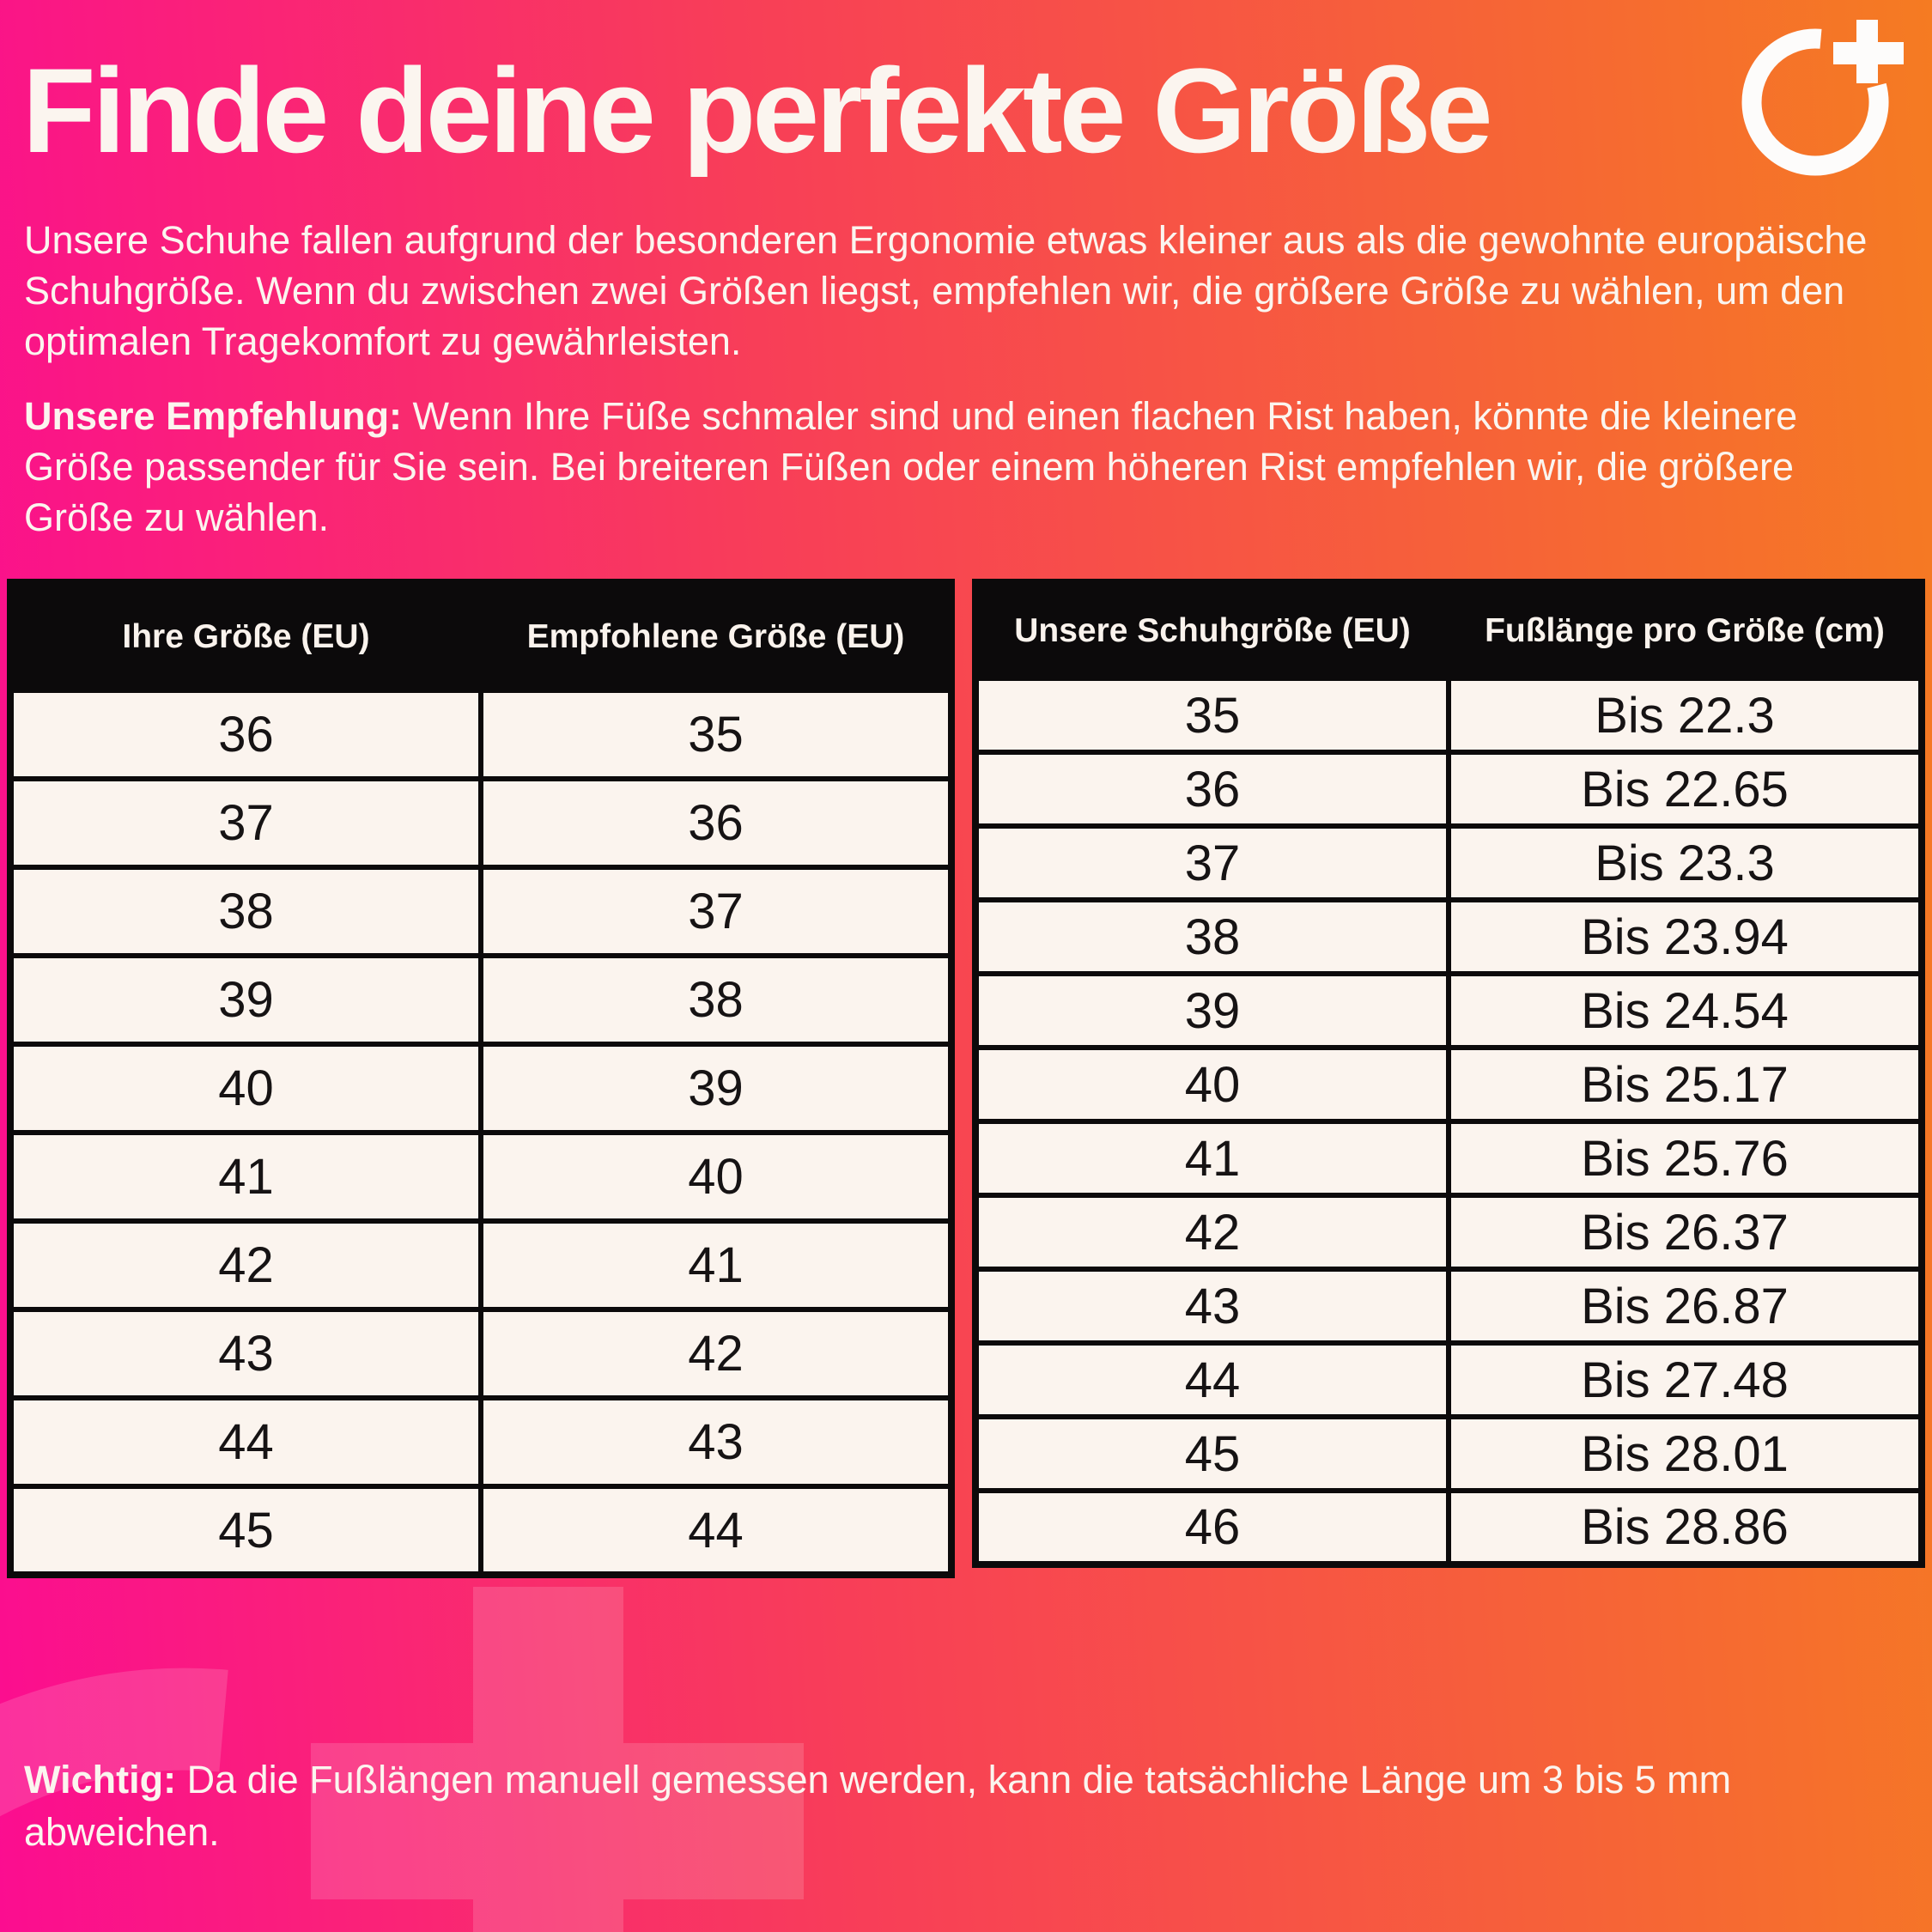 The width and height of the screenshot is (1932, 1932). I want to click on table-row: 39 Bis 24.54, so click(1448, 1010).